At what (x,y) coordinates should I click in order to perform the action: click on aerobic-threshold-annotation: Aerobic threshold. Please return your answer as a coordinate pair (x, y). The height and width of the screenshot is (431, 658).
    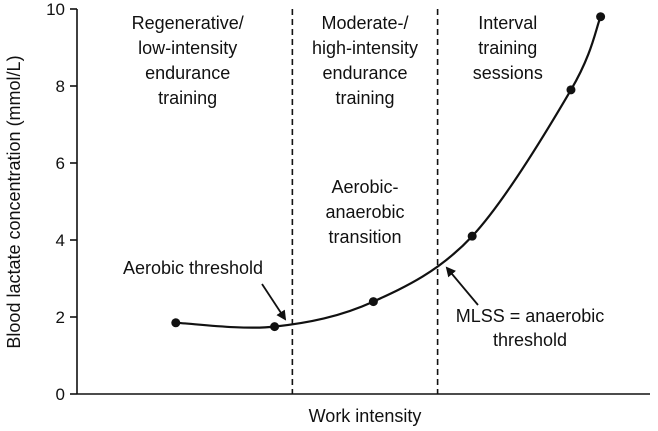
    Looking at the image, I should click on (205, 289).